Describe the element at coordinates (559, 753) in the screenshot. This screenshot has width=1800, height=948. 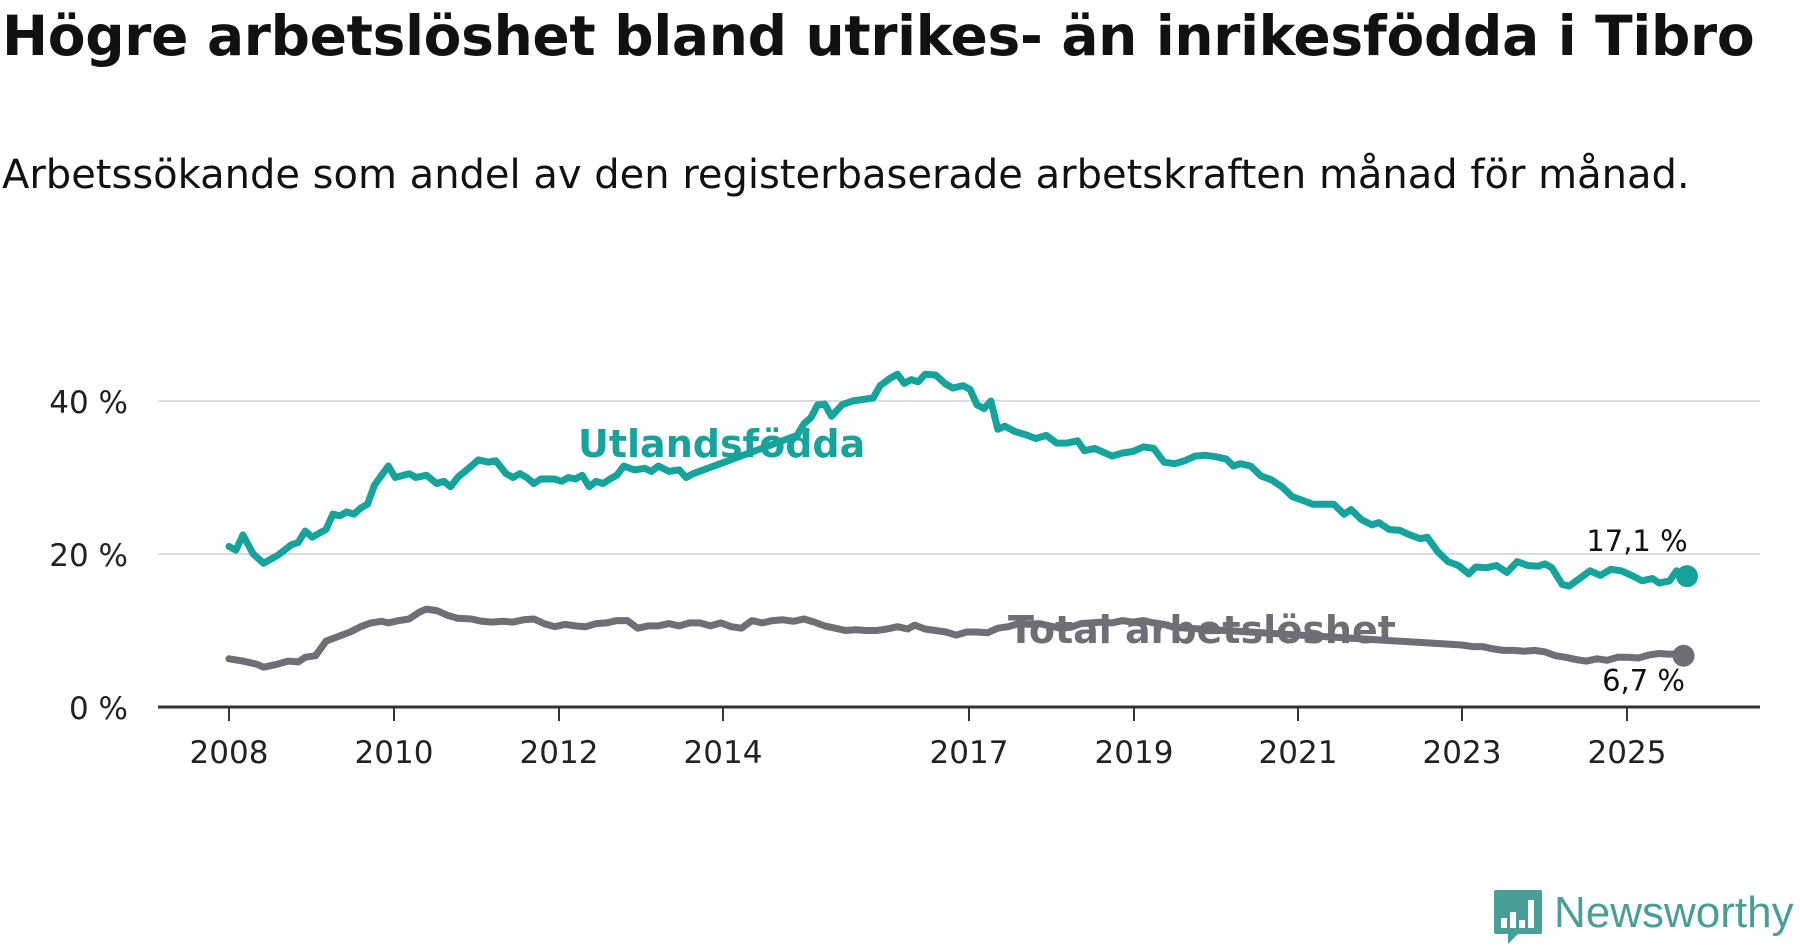
I see `x-tick-label: 2012` at that location.